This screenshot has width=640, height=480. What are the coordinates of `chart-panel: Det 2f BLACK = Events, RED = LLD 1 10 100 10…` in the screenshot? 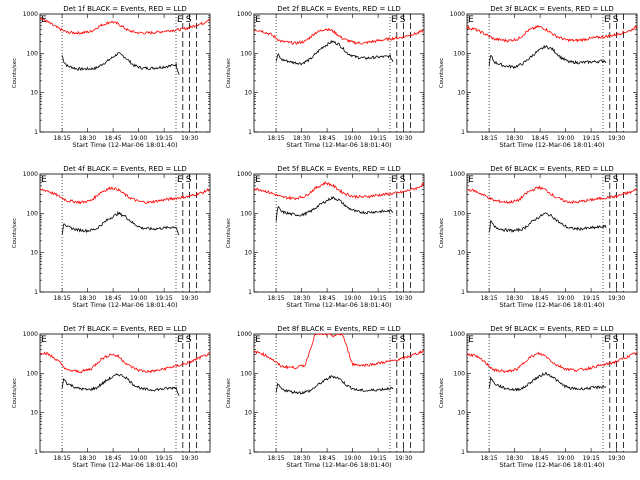 It's located at (325, 77).